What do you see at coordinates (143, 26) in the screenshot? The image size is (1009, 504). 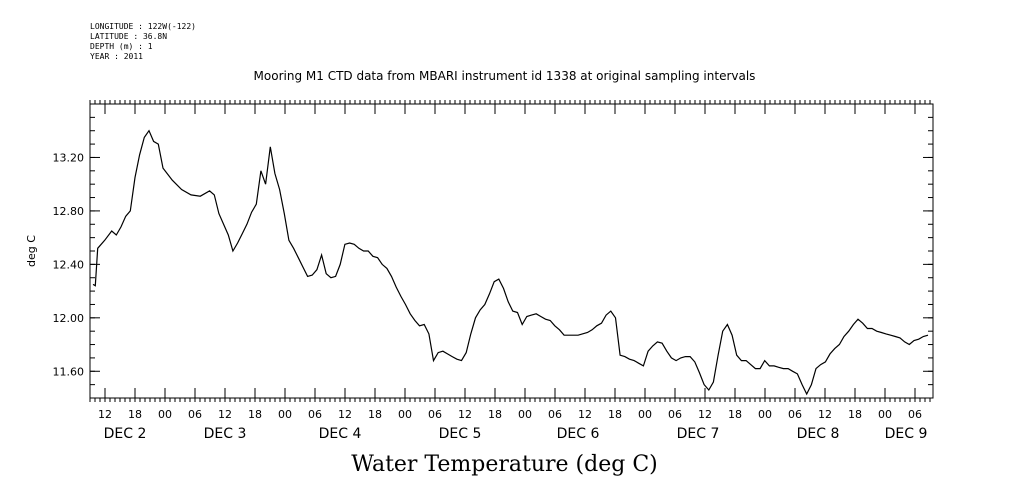 I see `meta-longitude: LONGITUDE : 122W(-122)` at bounding box center [143, 26].